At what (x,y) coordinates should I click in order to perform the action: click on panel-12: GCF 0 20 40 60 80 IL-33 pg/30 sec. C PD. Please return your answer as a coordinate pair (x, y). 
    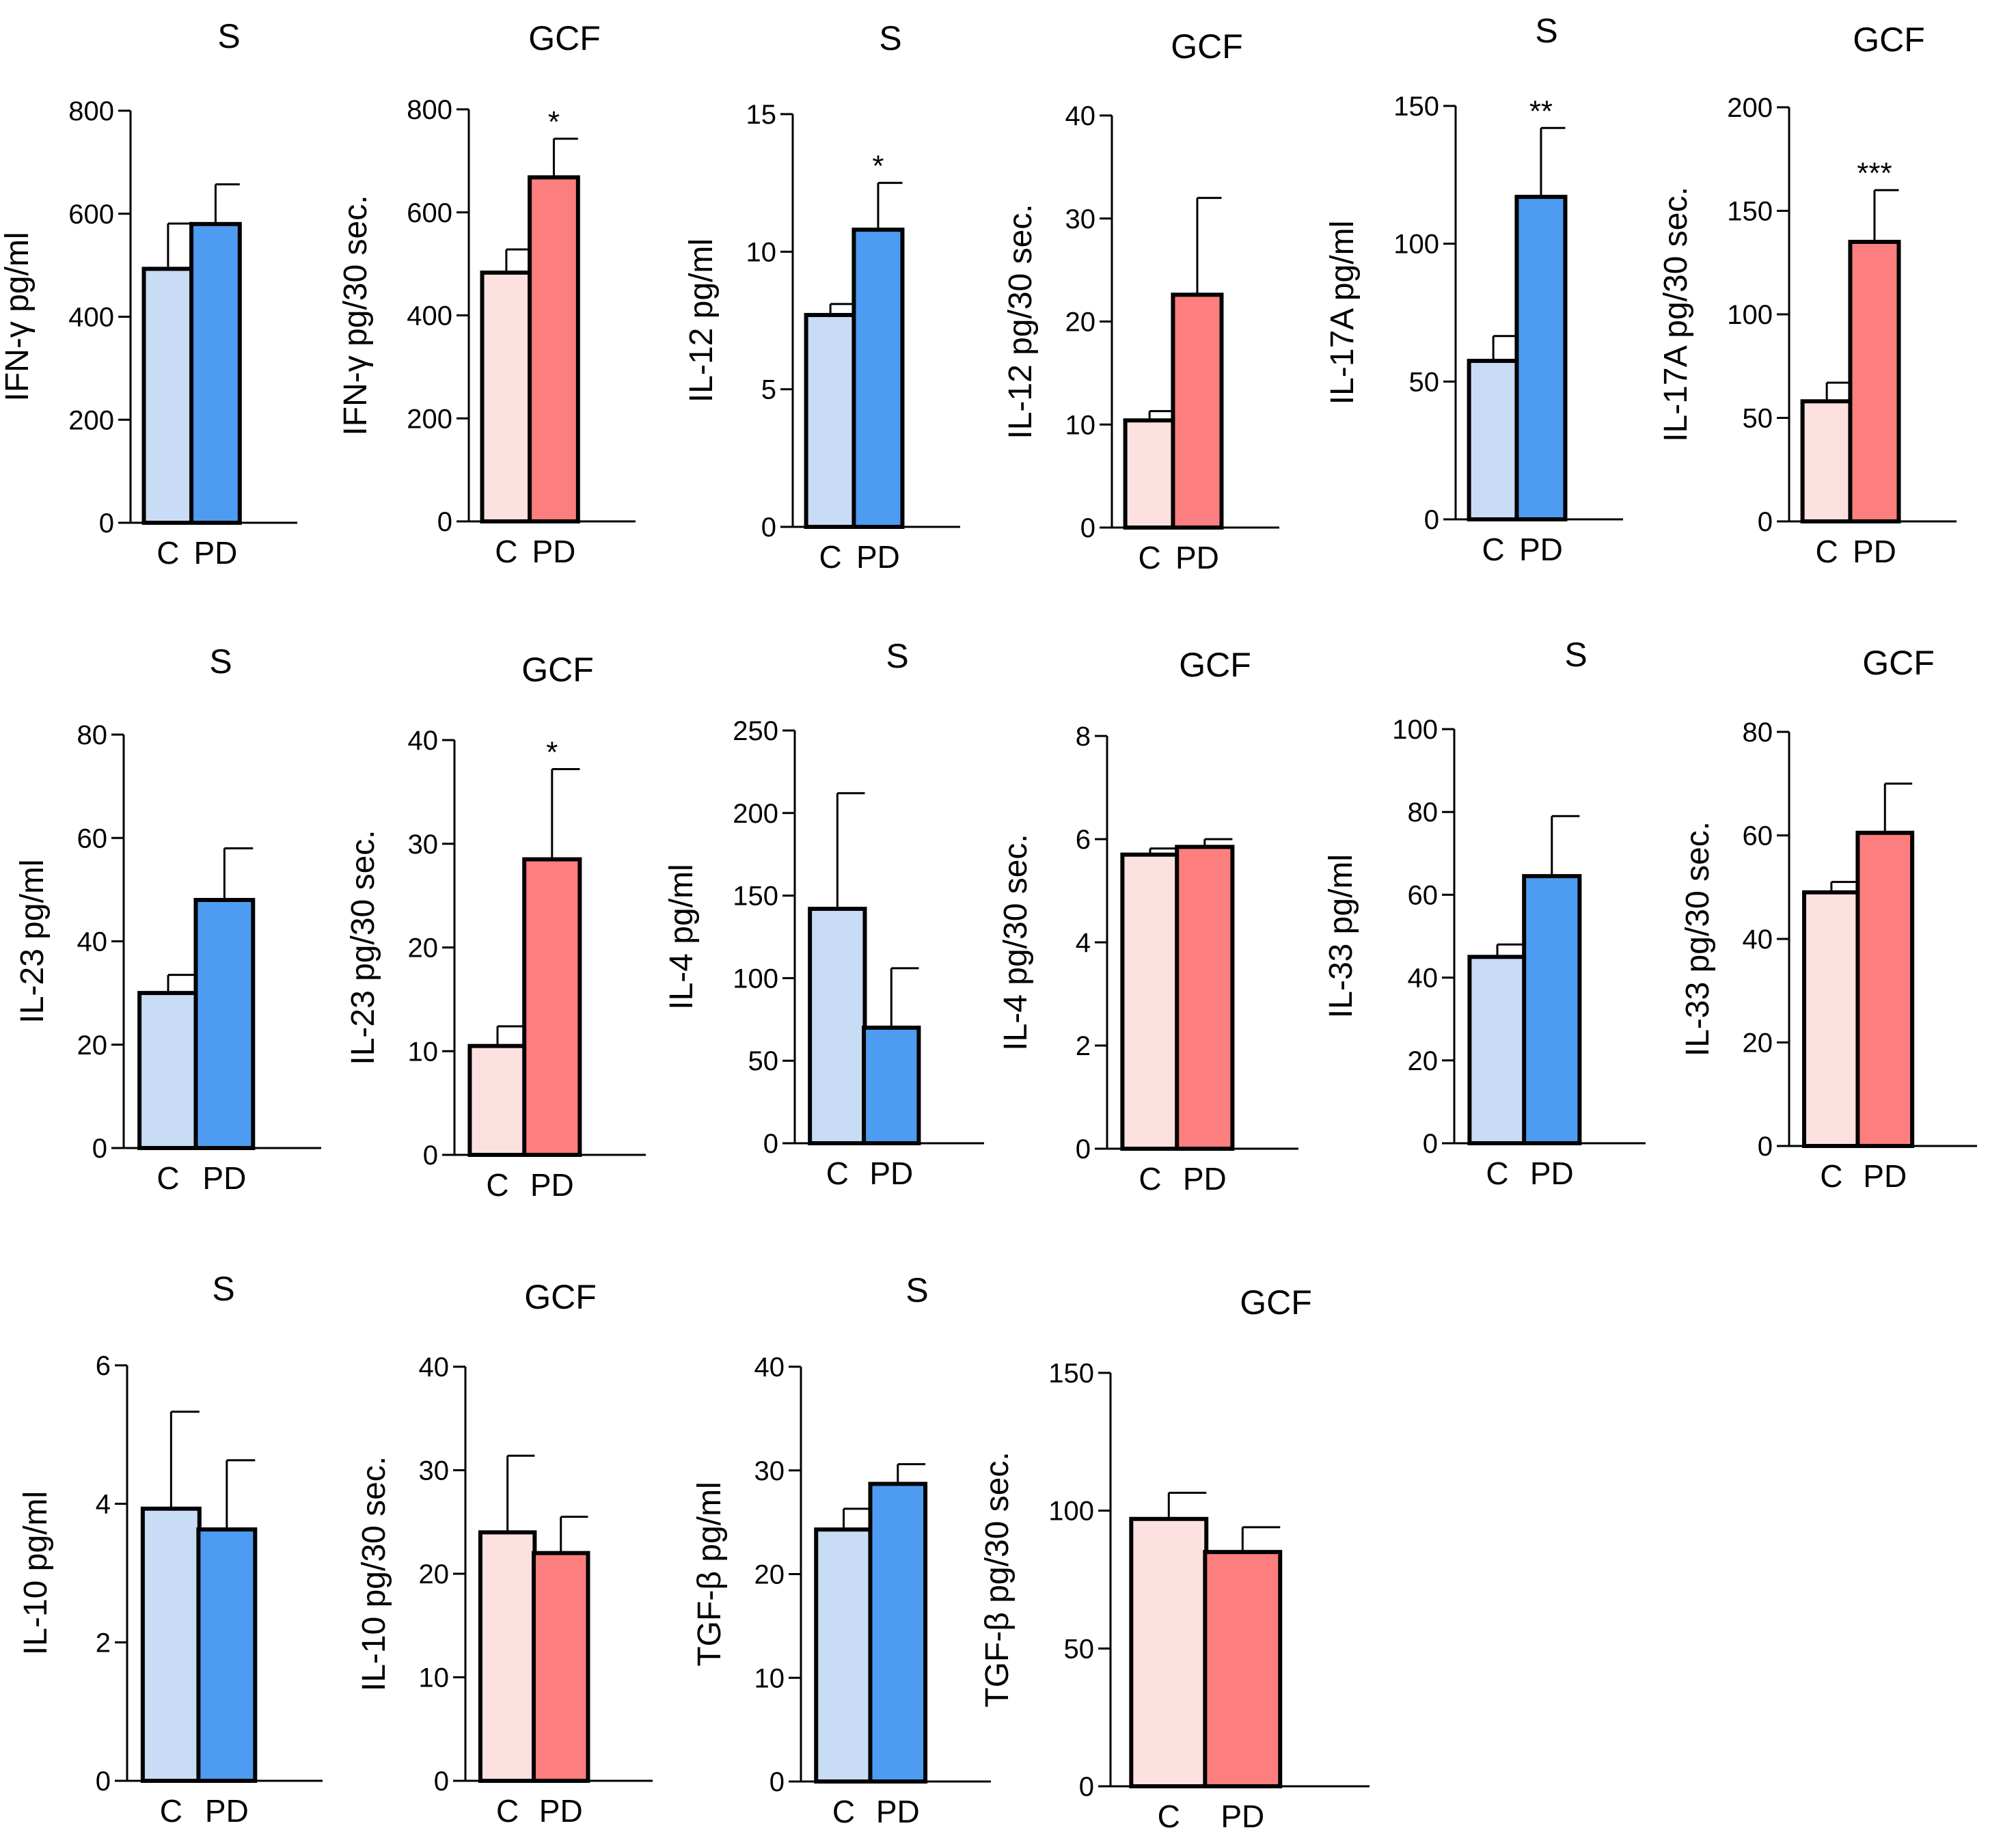
    Looking at the image, I should click on (1828, 919).